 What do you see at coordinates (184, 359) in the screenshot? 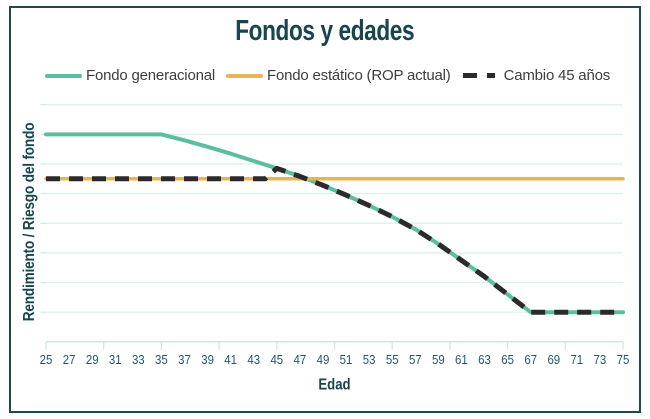
I see `x-tick-label: 37` at bounding box center [184, 359].